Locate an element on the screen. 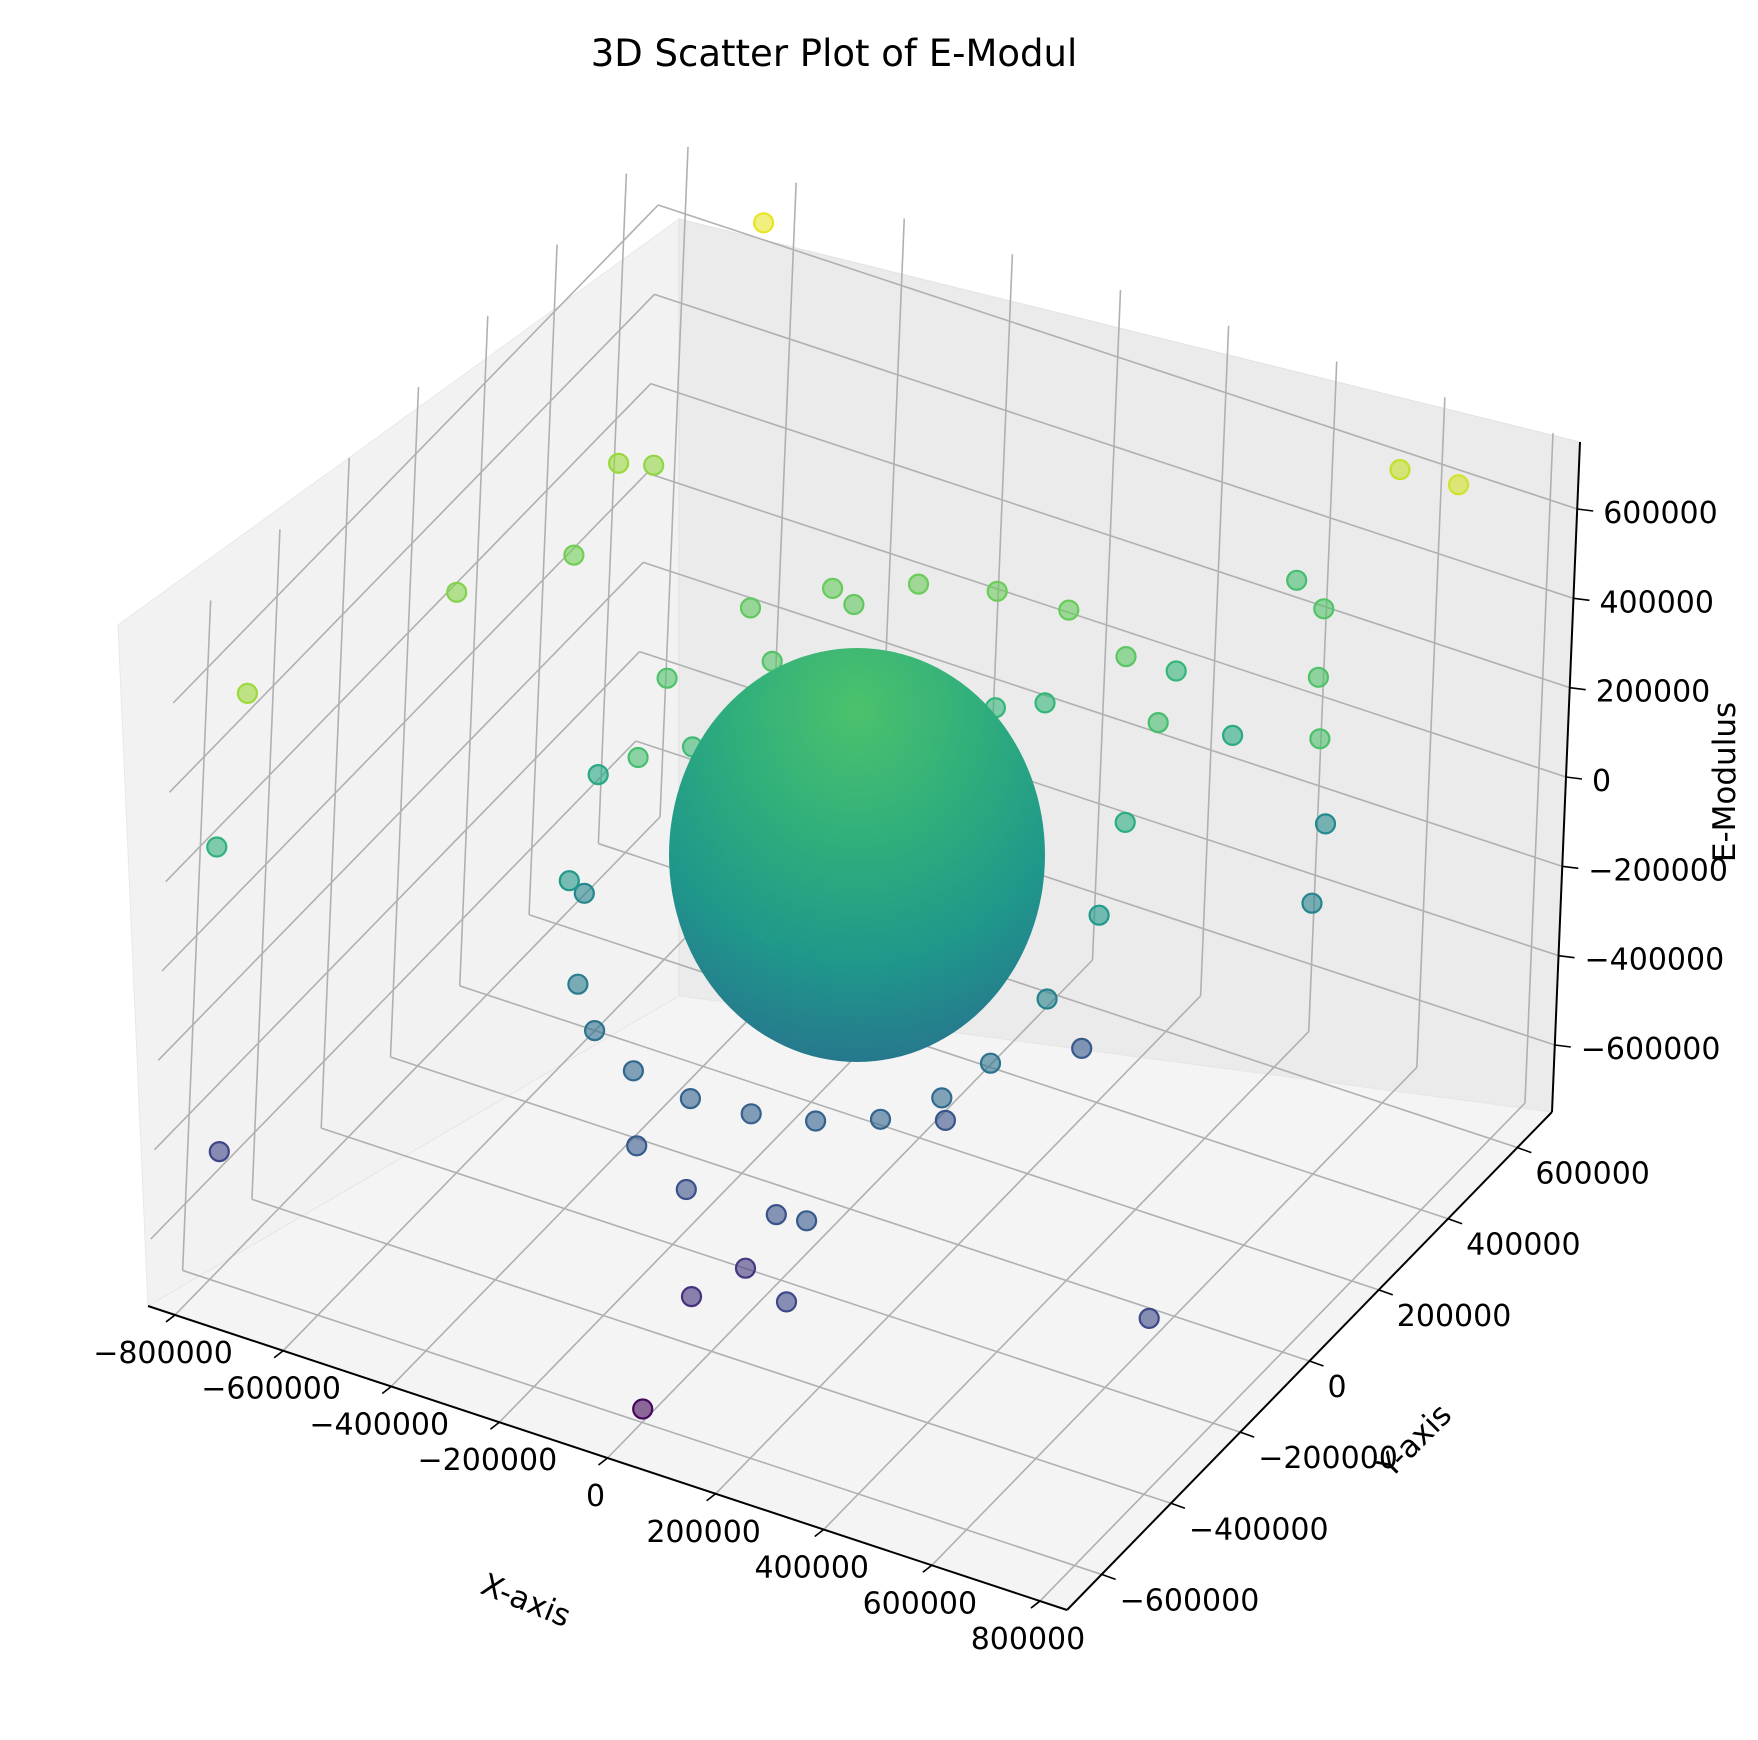 This screenshot has width=1758, height=1740. x-tick-label: 400000 is located at coordinates (811, 1568).